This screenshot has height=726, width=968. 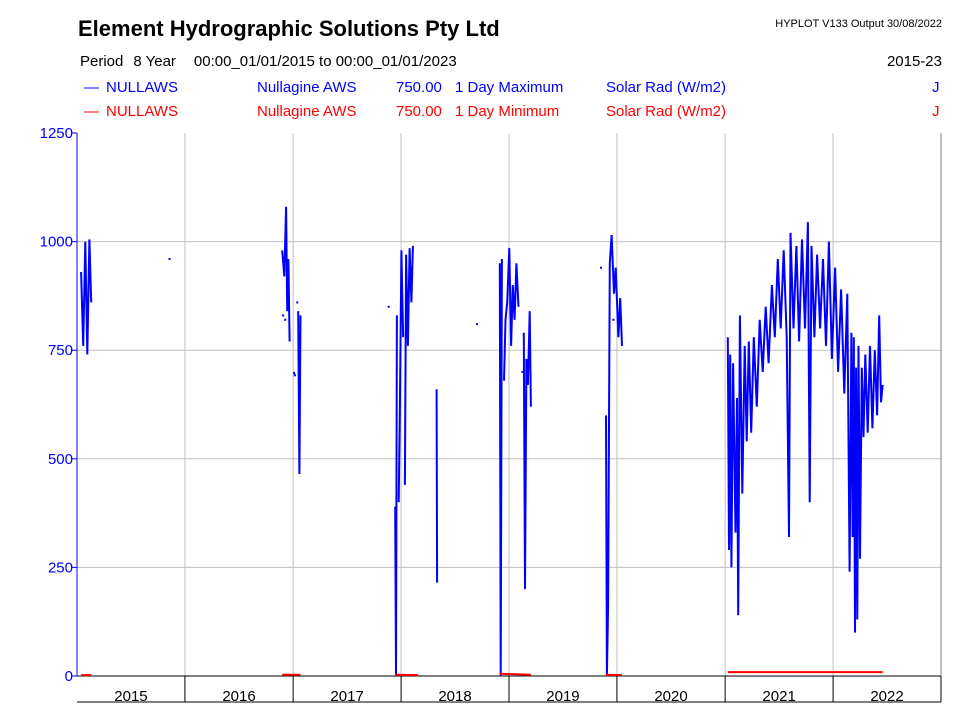 What do you see at coordinates (307, 87) in the screenshot?
I see `legend-name-max: Nullagine AWS` at bounding box center [307, 87].